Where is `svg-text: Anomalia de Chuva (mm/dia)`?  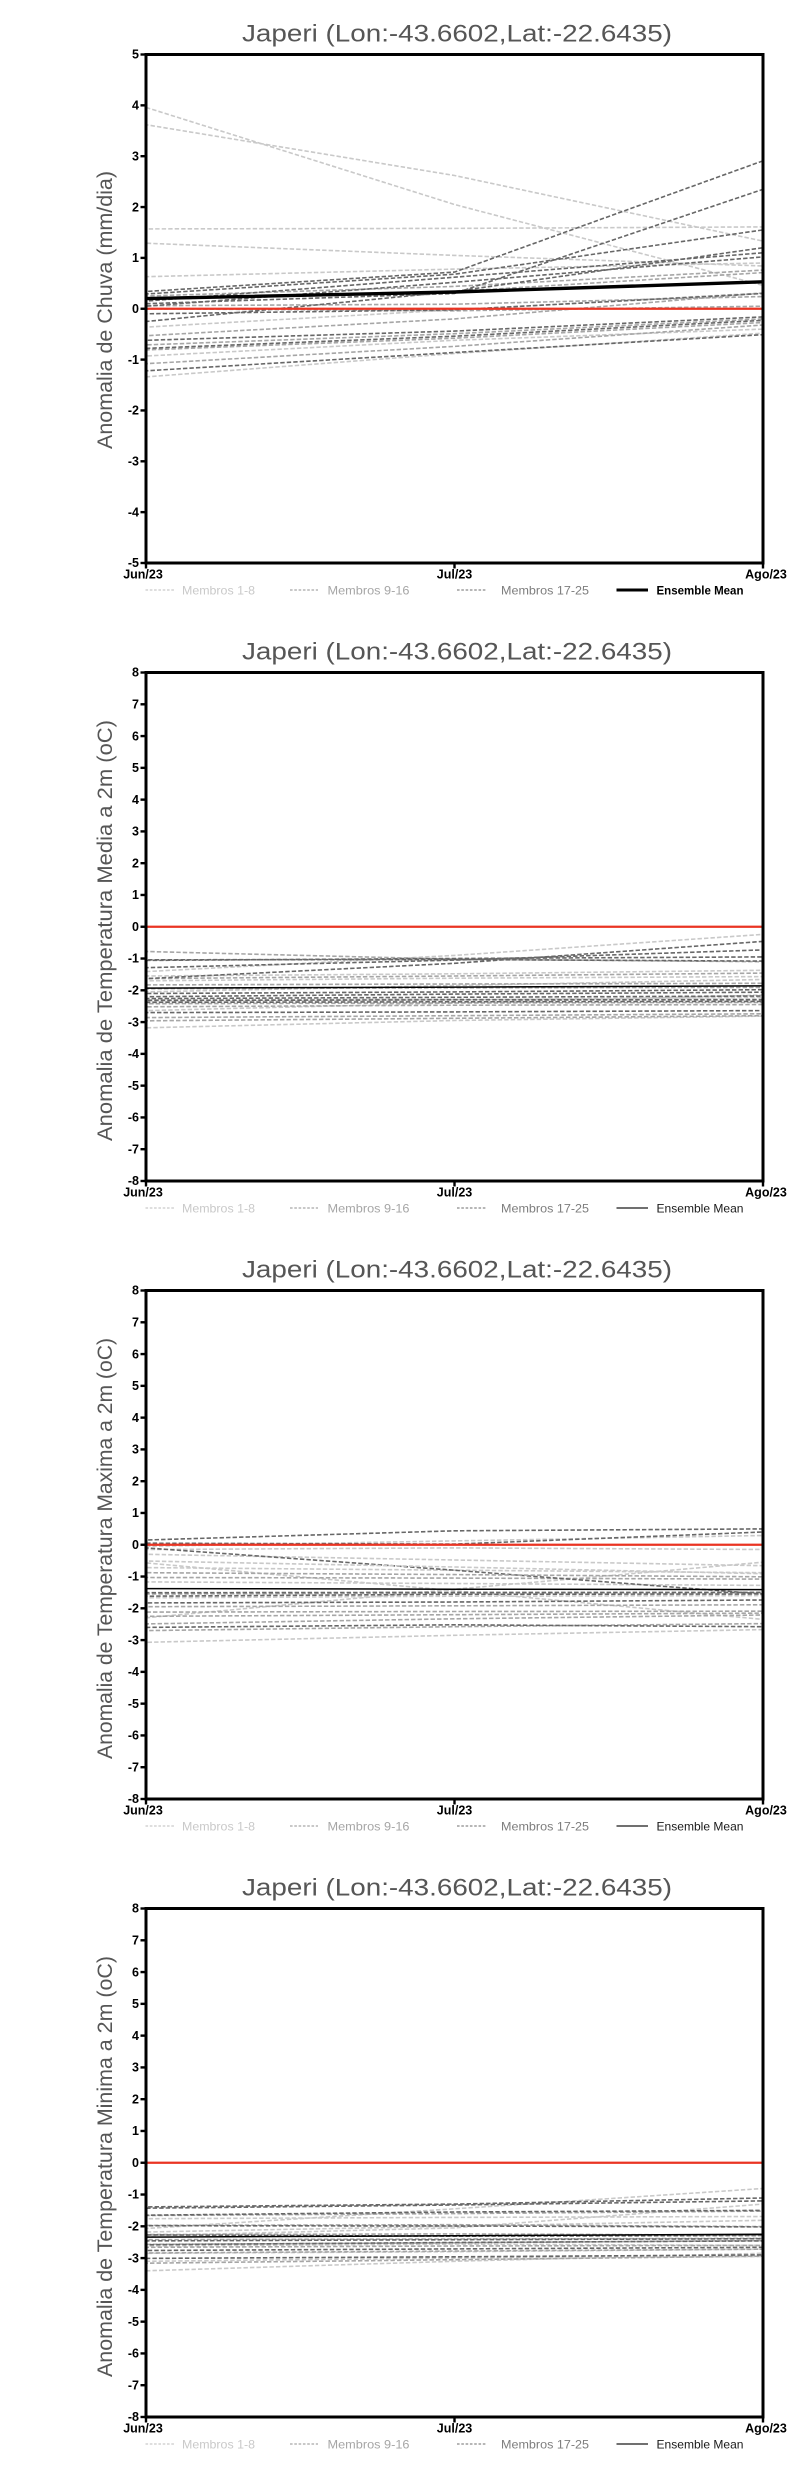
svg-text: Anomalia de Chuva (mm/dia) is located at coordinates (105, 310).